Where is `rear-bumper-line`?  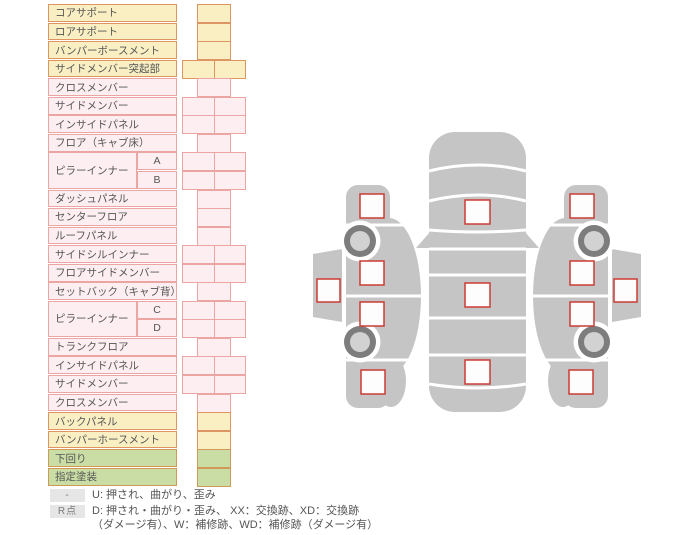 rear-bumper-line is located at coordinates (477, 386).